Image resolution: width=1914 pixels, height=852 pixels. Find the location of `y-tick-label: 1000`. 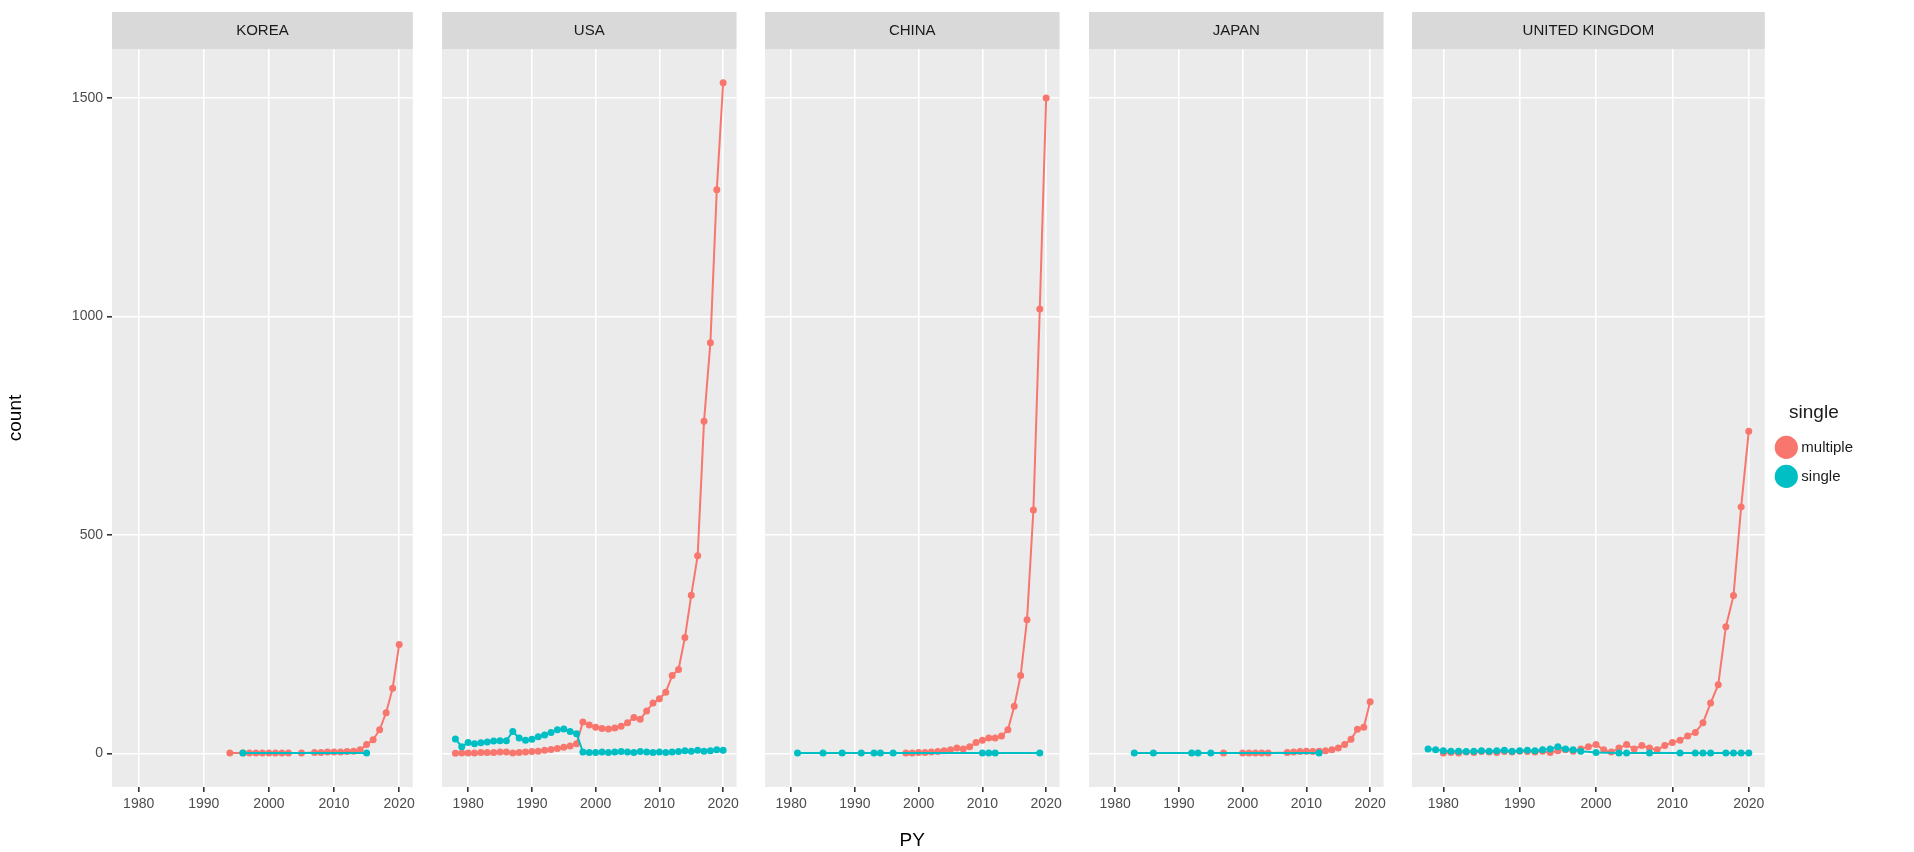

y-tick-label: 1000 is located at coordinates (87, 315).